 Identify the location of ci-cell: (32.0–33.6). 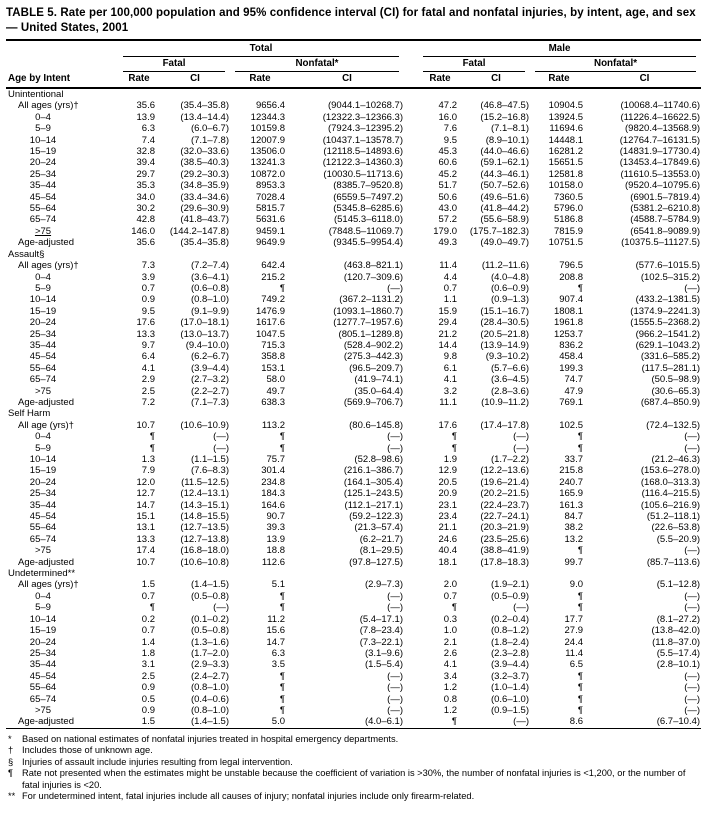
(204, 152).